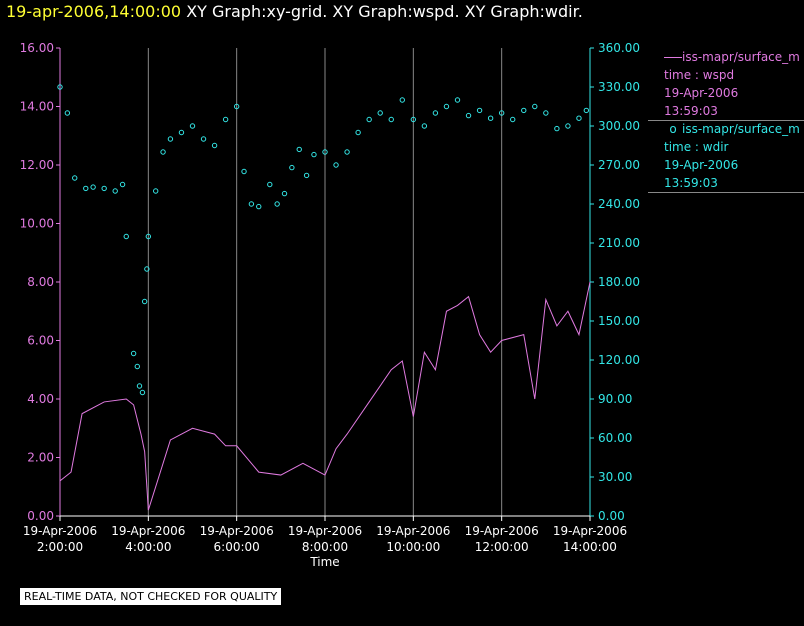 The height and width of the screenshot is (626, 804). I want to click on y-left-tick-label: 16.00, so click(37, 48).